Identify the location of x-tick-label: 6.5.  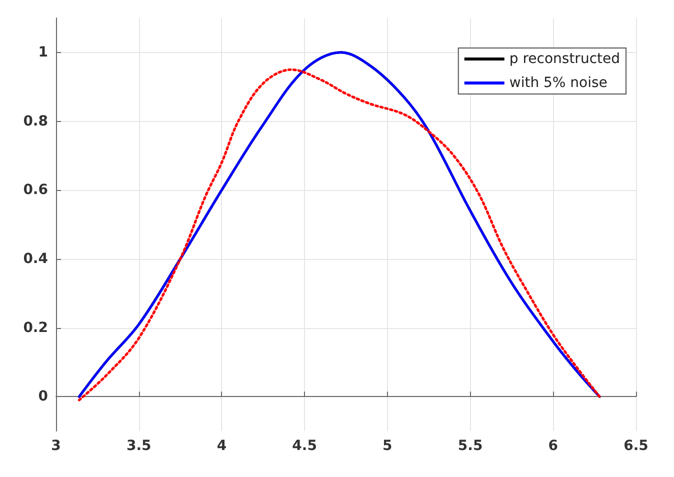
(636, 446).